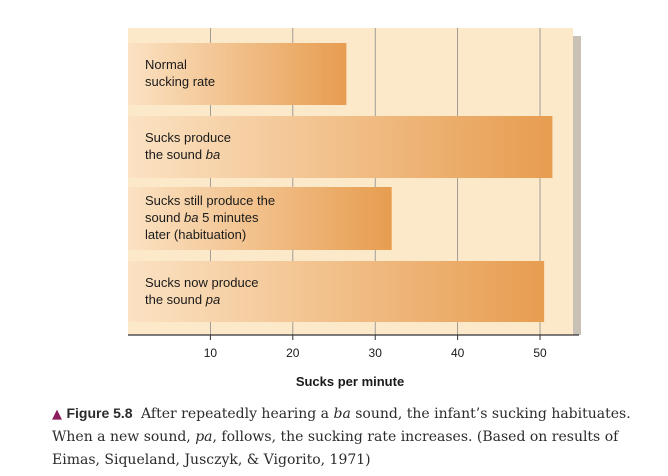 The width and height of the screenshot is (668, 476). I want to click on bar-label-line: Sucks still produce the, so click(210, 200).